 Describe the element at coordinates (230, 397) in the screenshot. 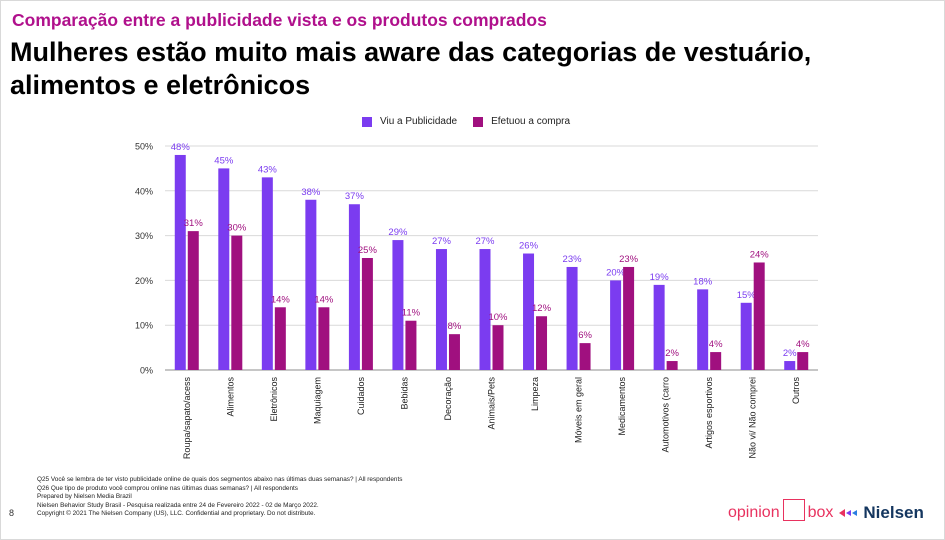

I see `x-tick-label: Alimentos` at that location.